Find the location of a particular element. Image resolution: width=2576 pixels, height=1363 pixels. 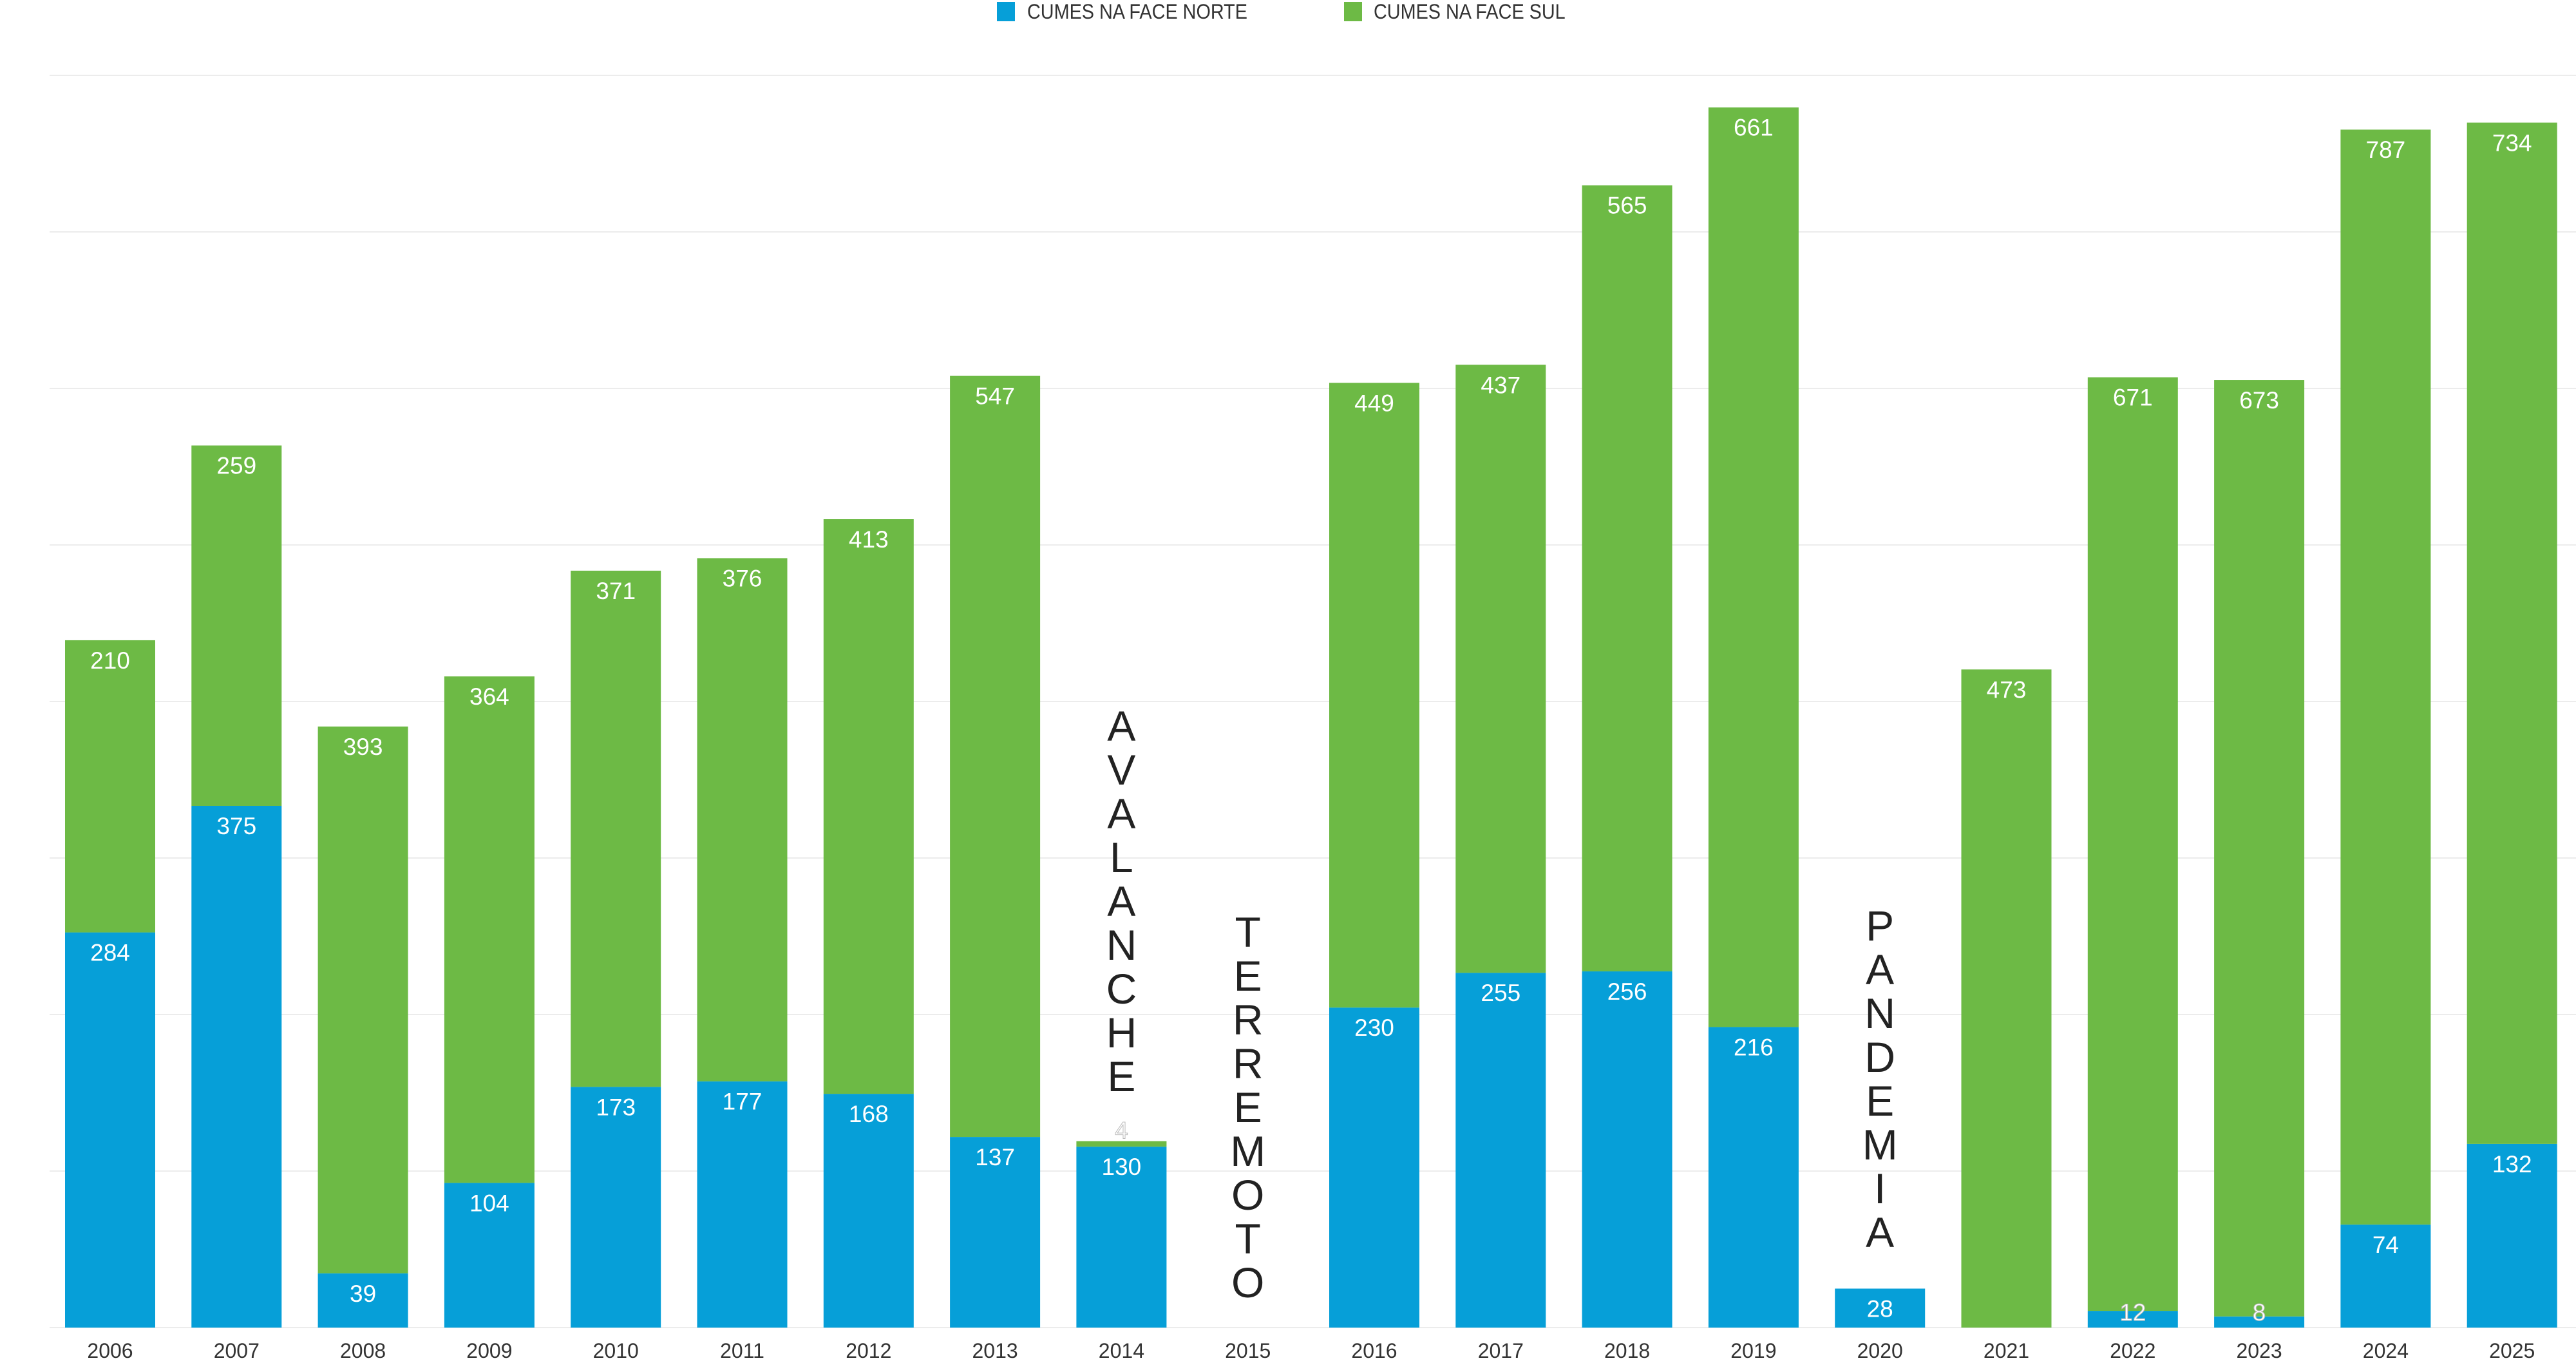

annotation-letter: V is located at coordinates (1121, 770).